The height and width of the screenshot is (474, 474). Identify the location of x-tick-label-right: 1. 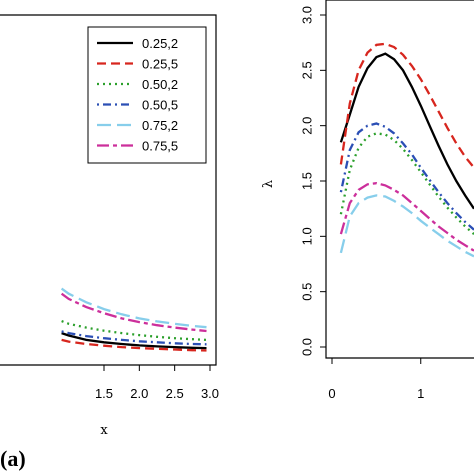
(420, 393).